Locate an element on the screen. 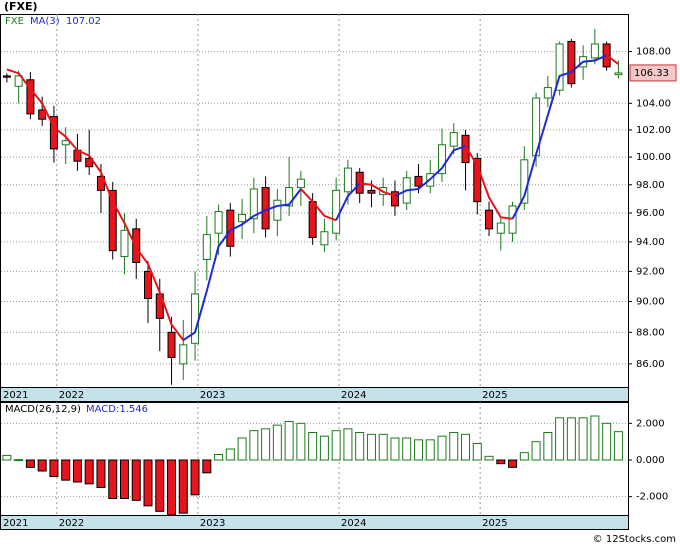  x-tick-label: 2022 is located at coordinates (71, 395).